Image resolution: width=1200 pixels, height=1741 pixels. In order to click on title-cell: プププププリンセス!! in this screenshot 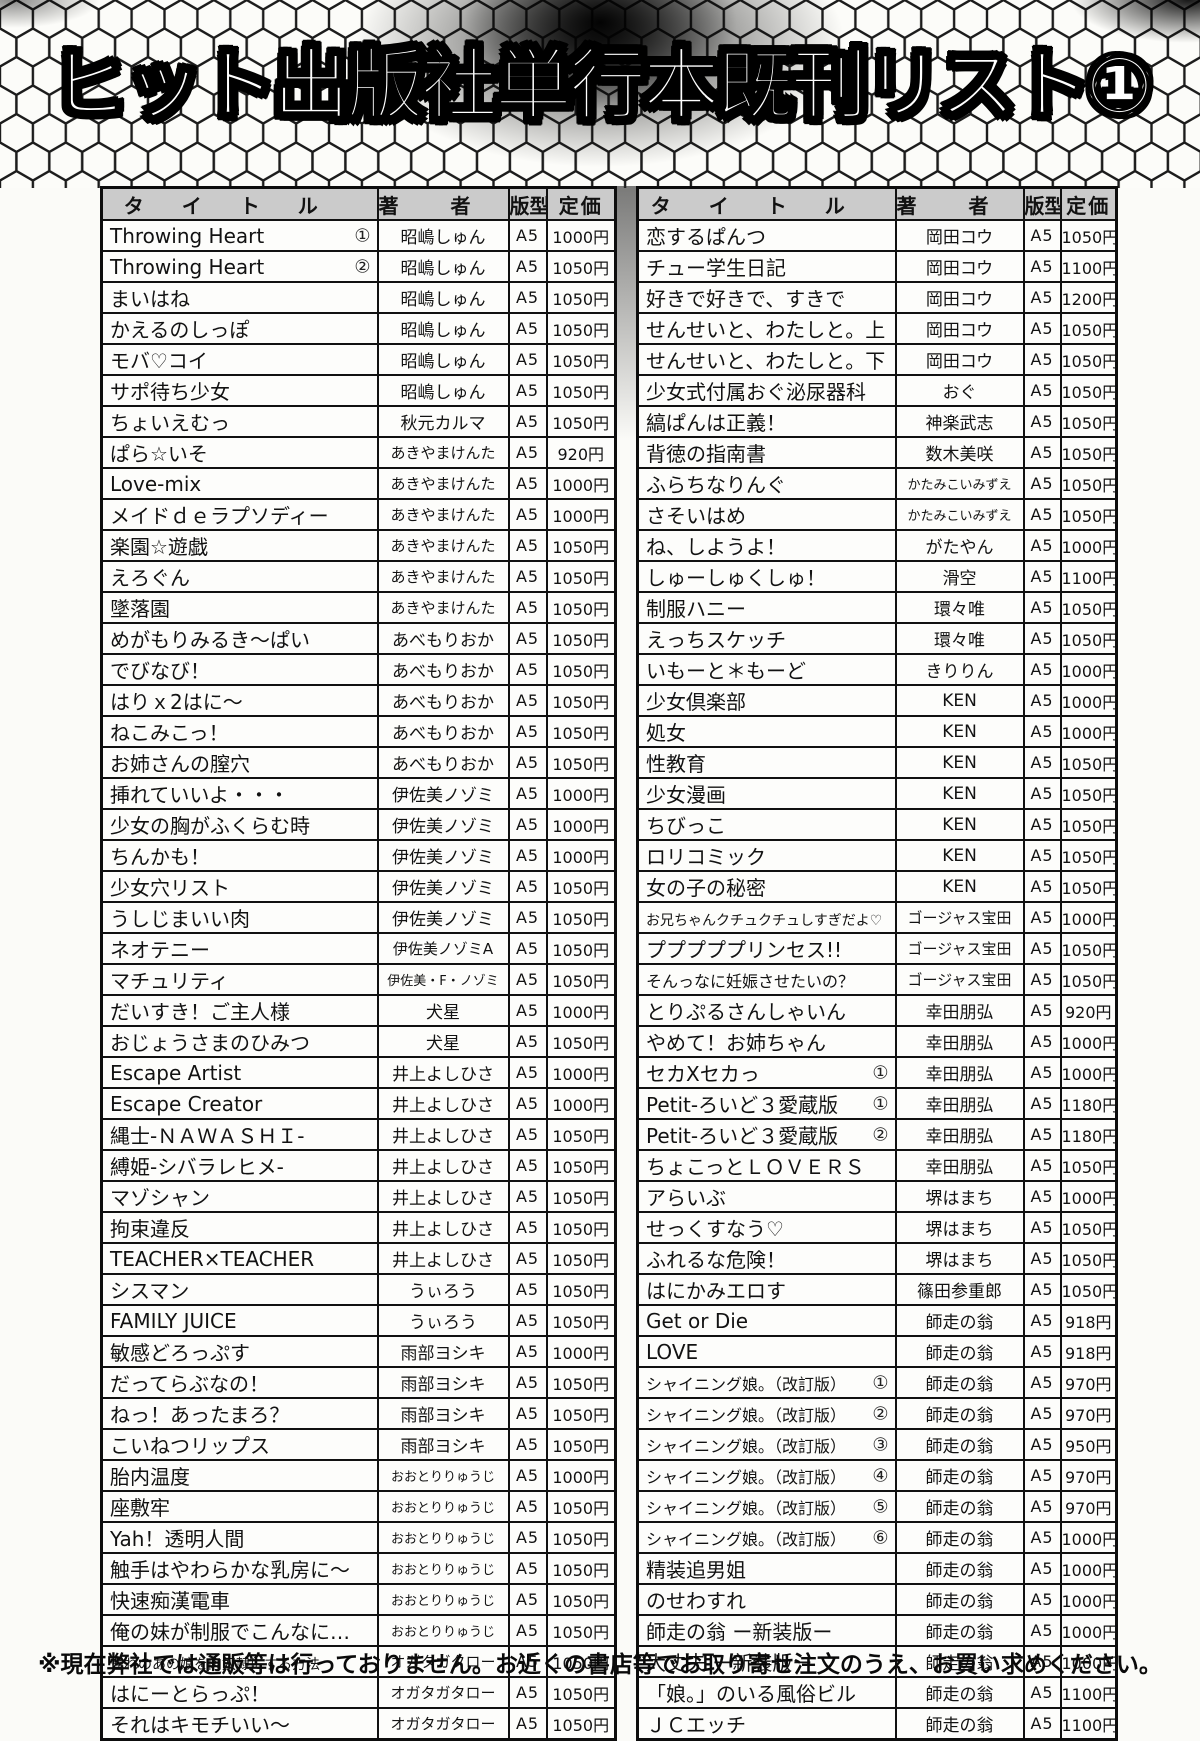, I will do `click(766, 948)`.